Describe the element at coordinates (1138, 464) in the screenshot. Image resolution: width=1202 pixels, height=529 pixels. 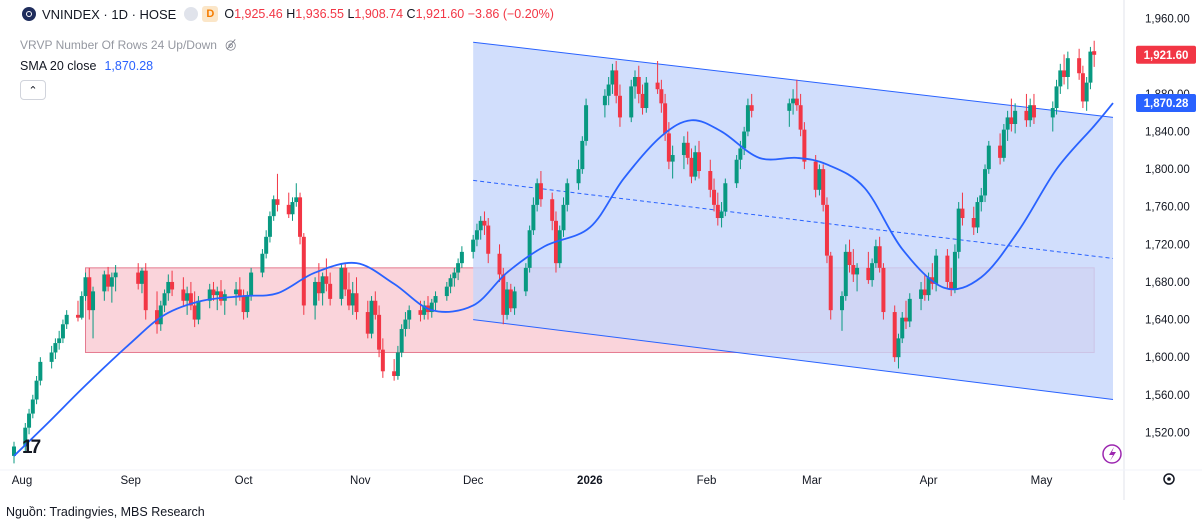
I see `chart-icons` at that location.